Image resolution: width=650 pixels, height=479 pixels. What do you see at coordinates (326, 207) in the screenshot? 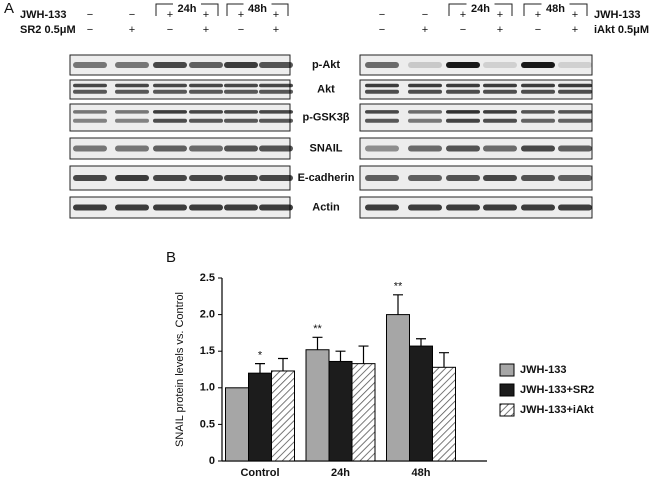
I see `protein-label: Actin` at bounding box center [326, 207].